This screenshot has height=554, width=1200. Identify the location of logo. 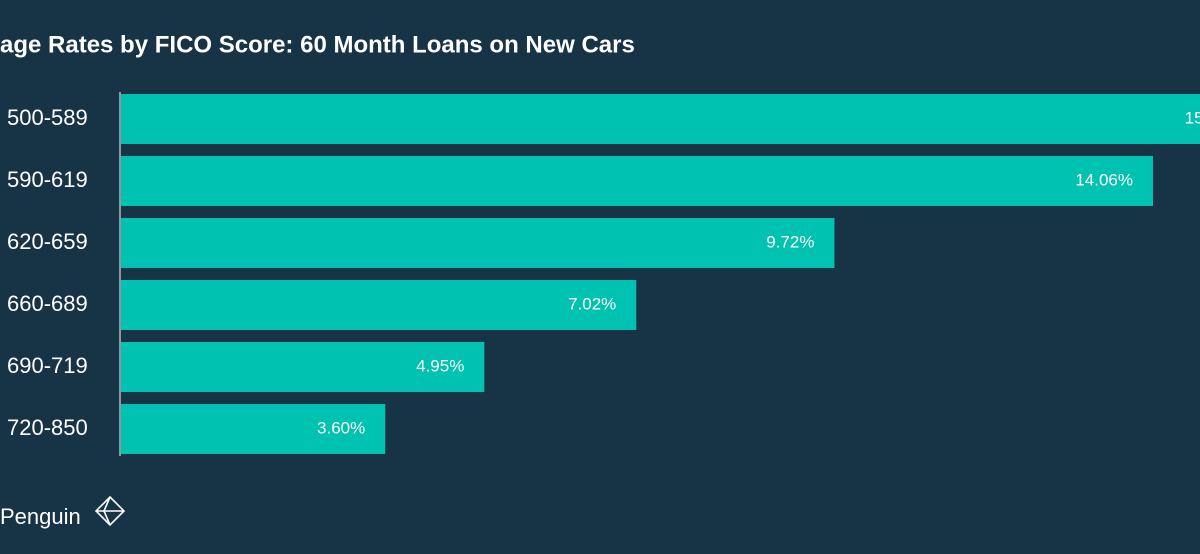
(110, 511).